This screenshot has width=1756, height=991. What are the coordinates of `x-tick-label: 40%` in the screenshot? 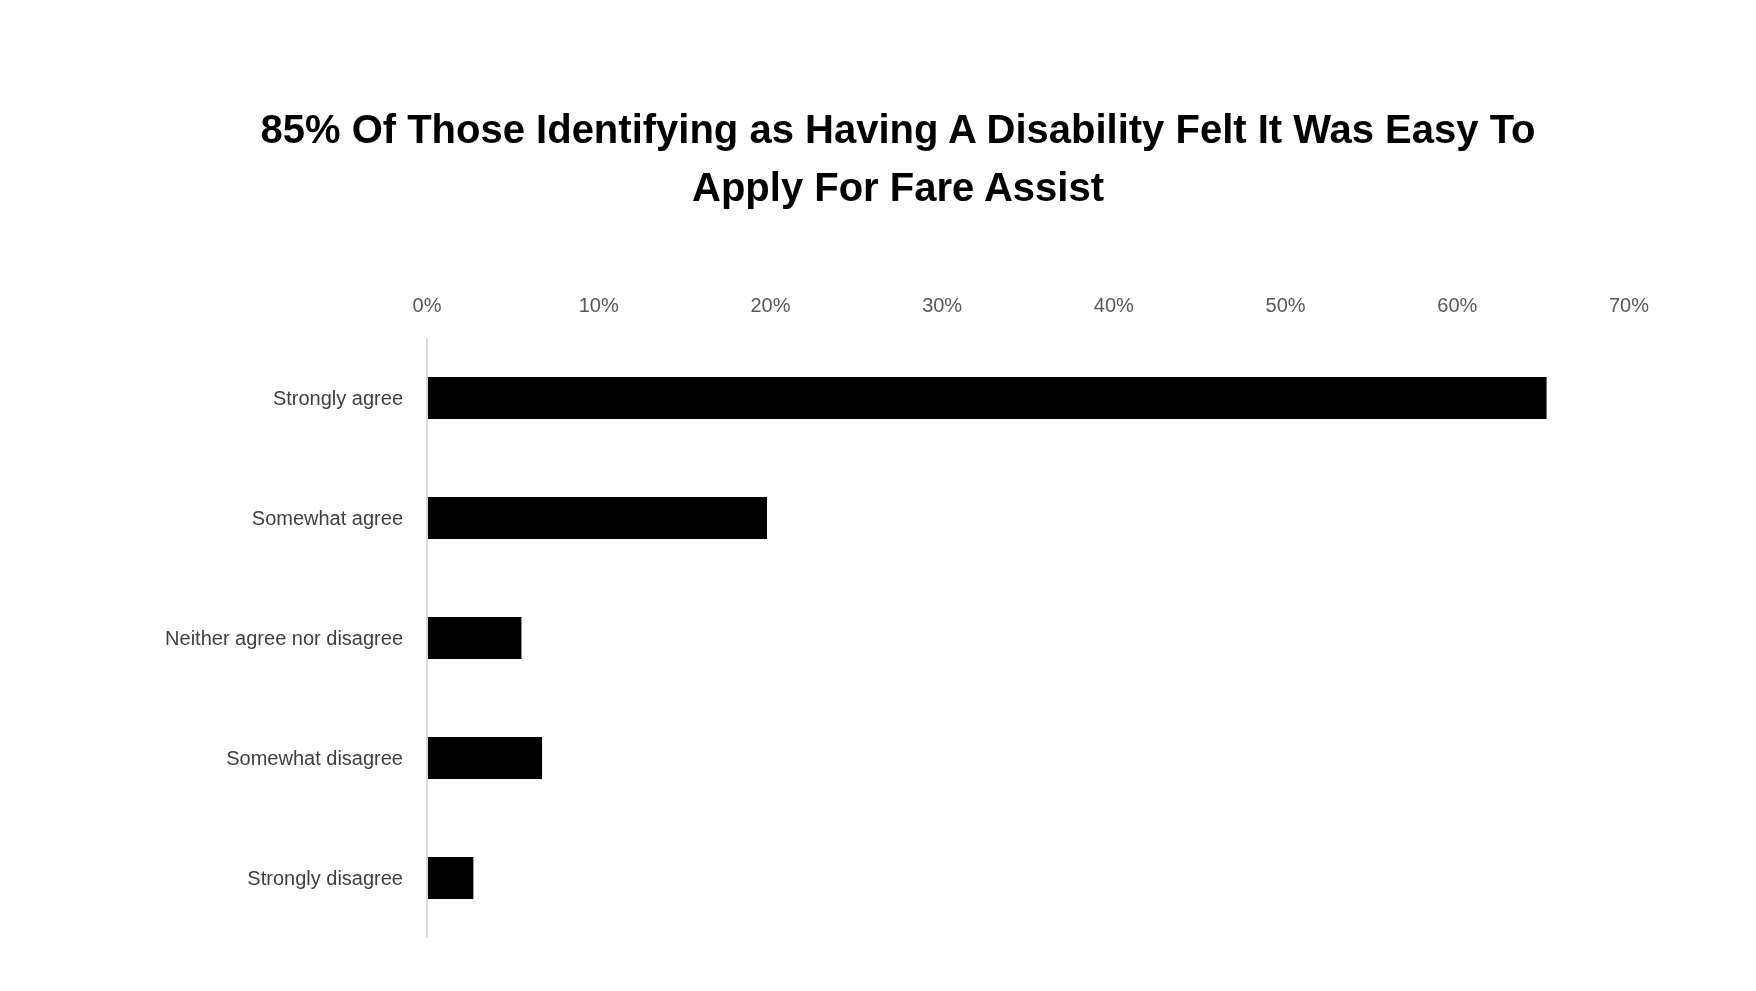 It's located at (1114, 305).